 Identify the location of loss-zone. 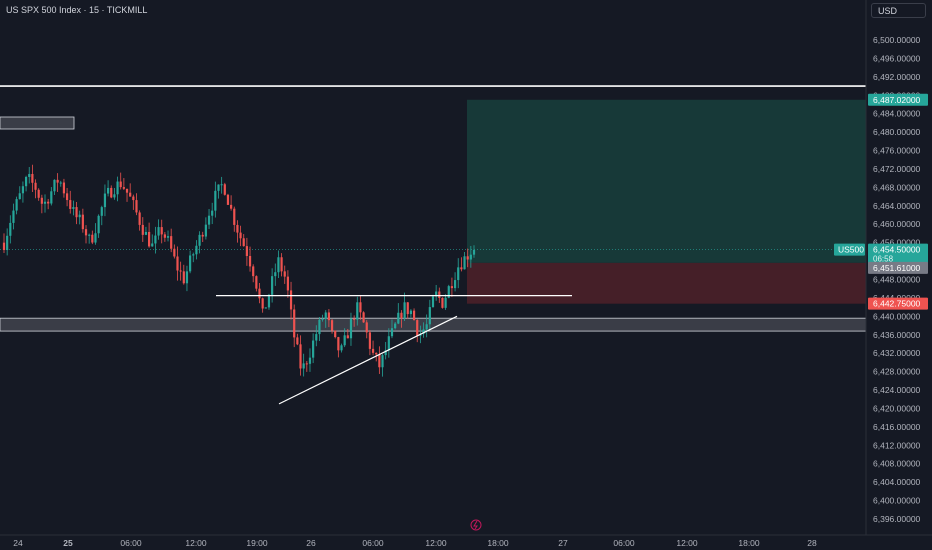
(666, 283).